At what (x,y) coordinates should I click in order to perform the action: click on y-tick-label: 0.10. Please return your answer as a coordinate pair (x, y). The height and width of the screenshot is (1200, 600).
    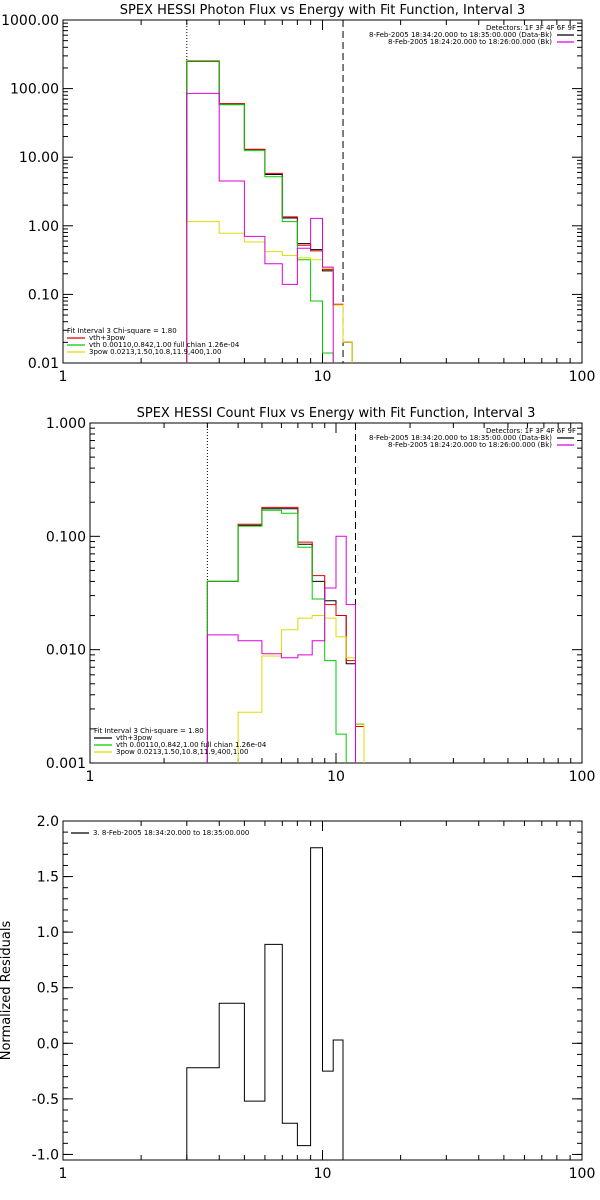
    Looking at the image, I should click on (43, 295).